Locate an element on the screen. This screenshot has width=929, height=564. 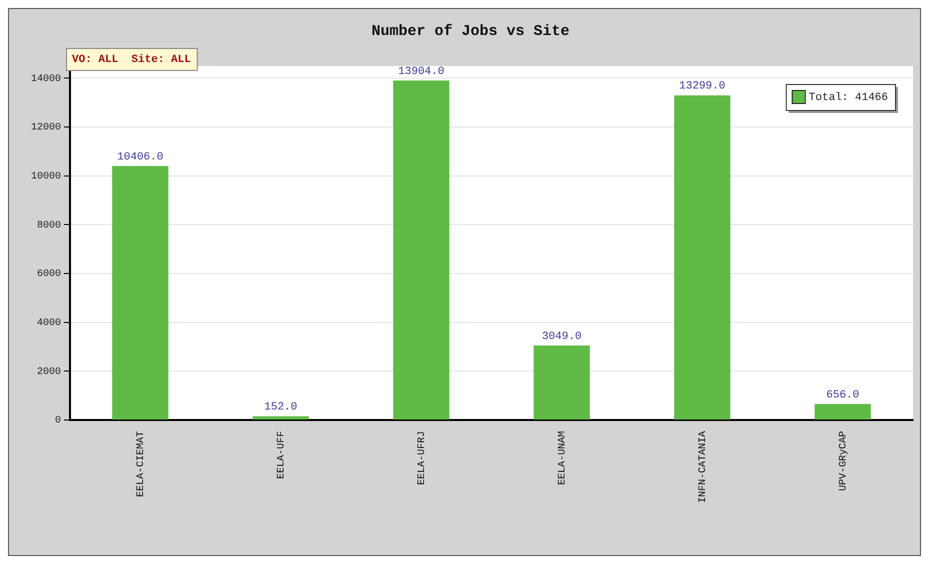
data-label: 13904.0 is located at coordinates (421, 72).